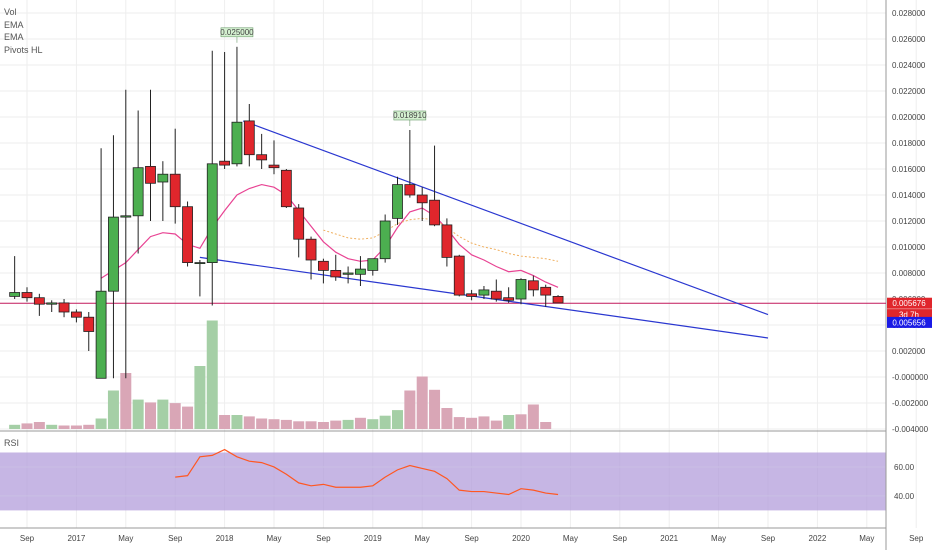 This screenshot has height=550, width=932. Describe the element at coordinates (669, 538) in the screenshot. I see `x-tick-label: 2021` at that location.